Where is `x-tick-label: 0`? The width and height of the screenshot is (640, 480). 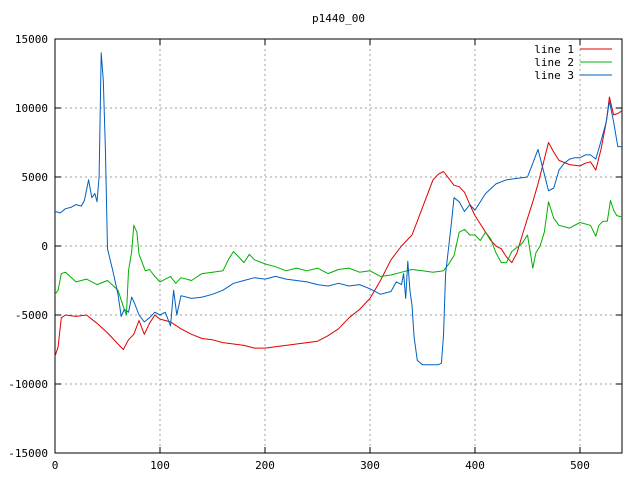 x-tick-label: 0 is located at coordinates (55, 465).